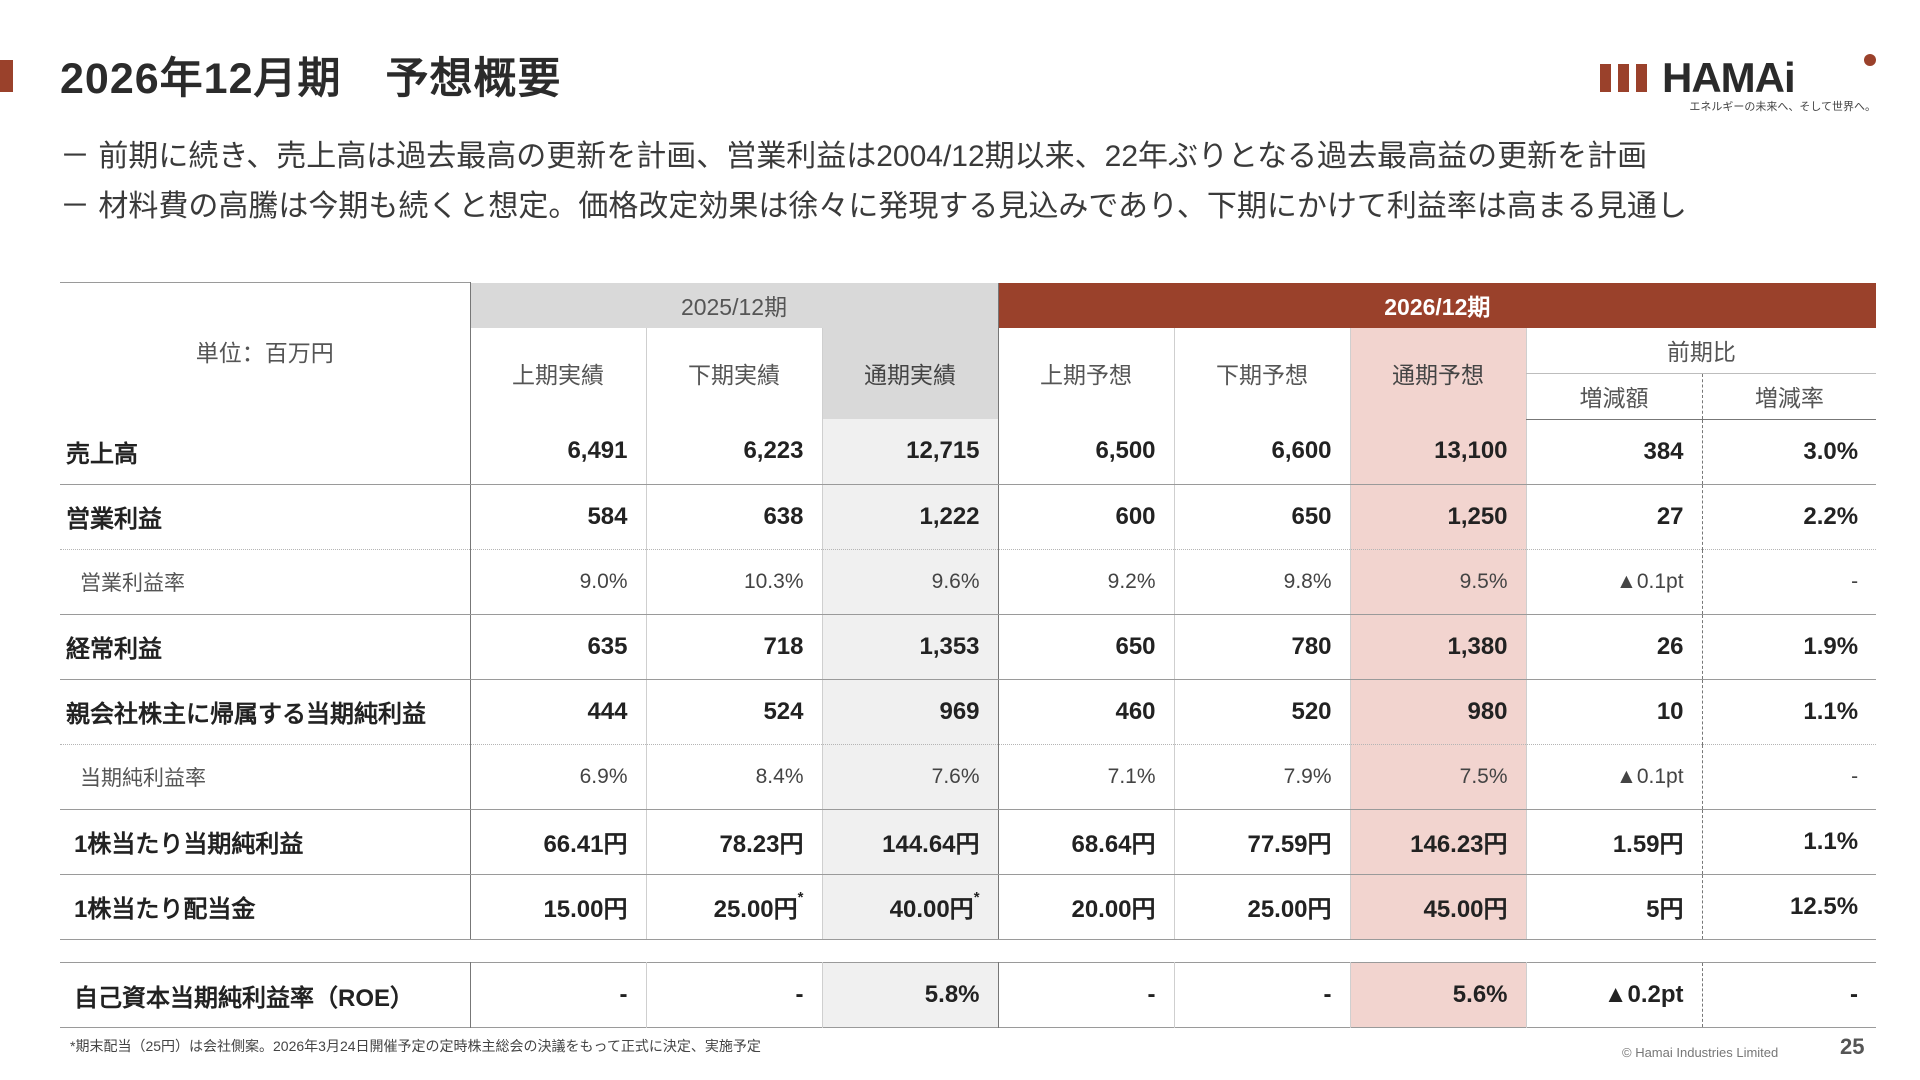 This screenshot has width=1920, height=1080. I want to click on cell: 1,250, so click(1438, 517).